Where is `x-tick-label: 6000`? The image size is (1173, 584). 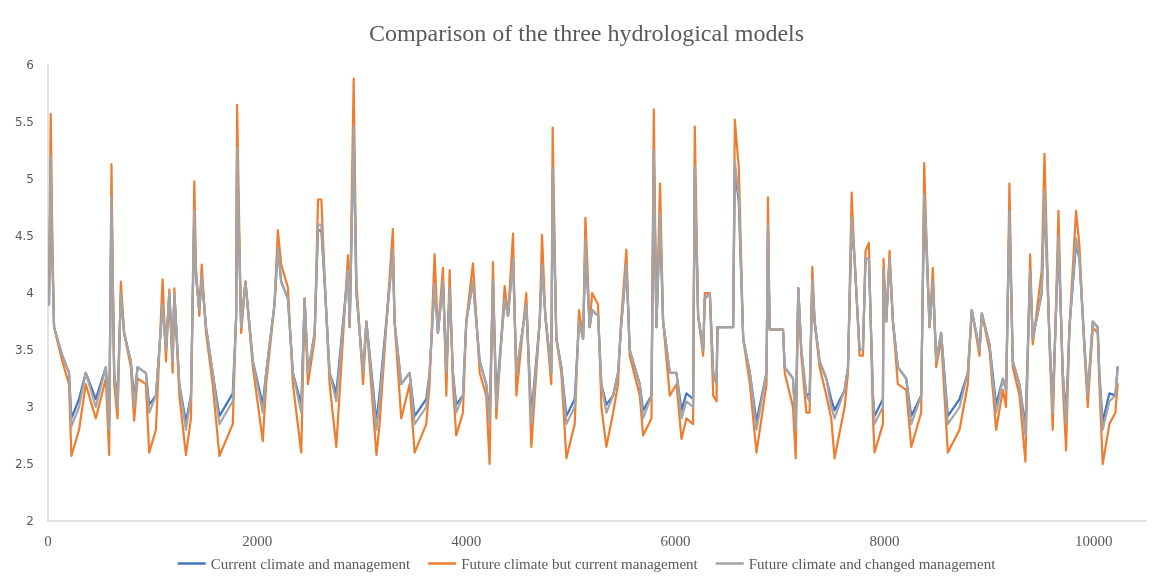 x-tick-label: 6000 is located at coordinates (675, 540).